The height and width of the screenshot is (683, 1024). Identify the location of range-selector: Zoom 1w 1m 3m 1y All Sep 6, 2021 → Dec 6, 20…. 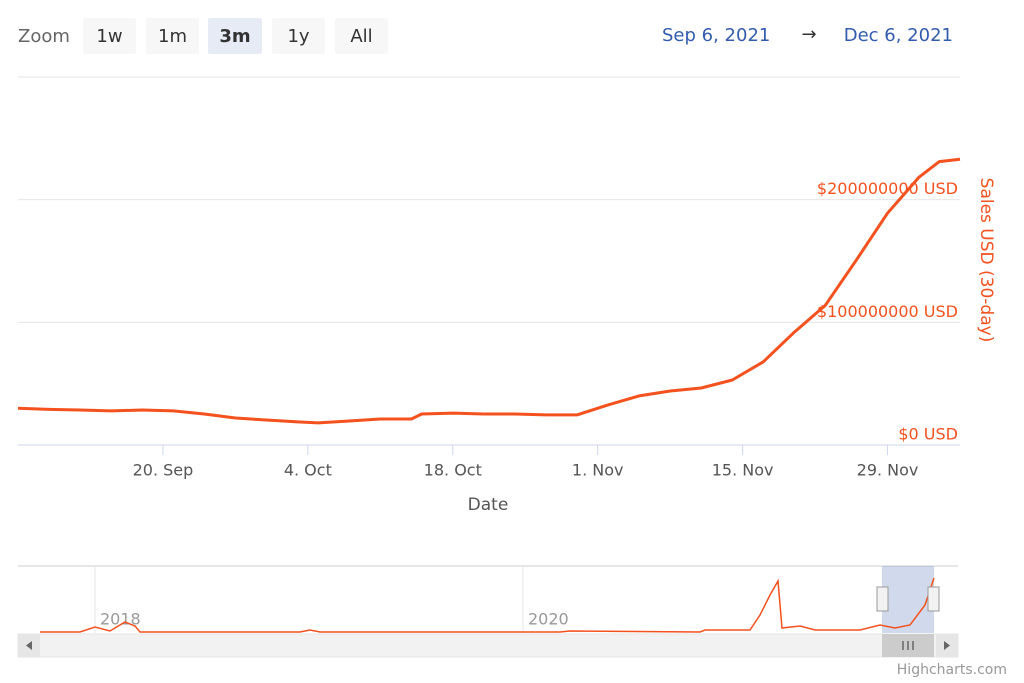
(485, 36).